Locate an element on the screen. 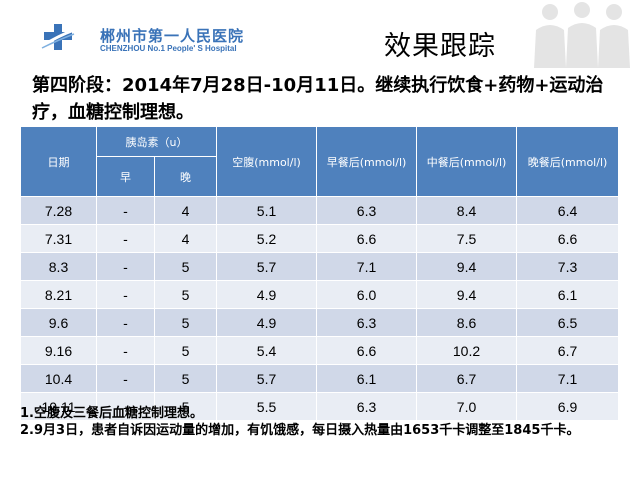 Image resolution: width=640 pixels, height=480 pixels. cell-after-dinner: 7.3 is located at coordinates (568, 266).